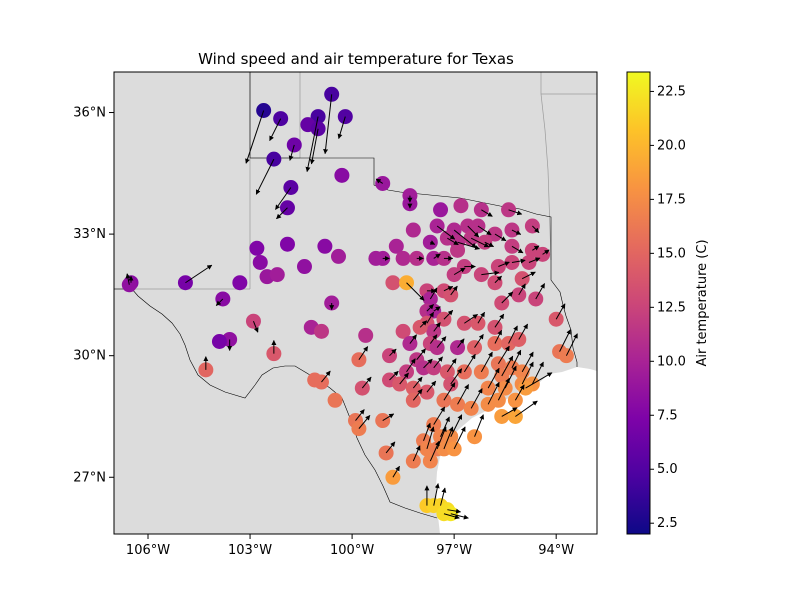 The width and height of the screenshot is (800, 600). What do you see at coordinates (671, 145) in the screenshot?
I see `colorbar-tick-label: 20.0` at bounding box center [671, 145].